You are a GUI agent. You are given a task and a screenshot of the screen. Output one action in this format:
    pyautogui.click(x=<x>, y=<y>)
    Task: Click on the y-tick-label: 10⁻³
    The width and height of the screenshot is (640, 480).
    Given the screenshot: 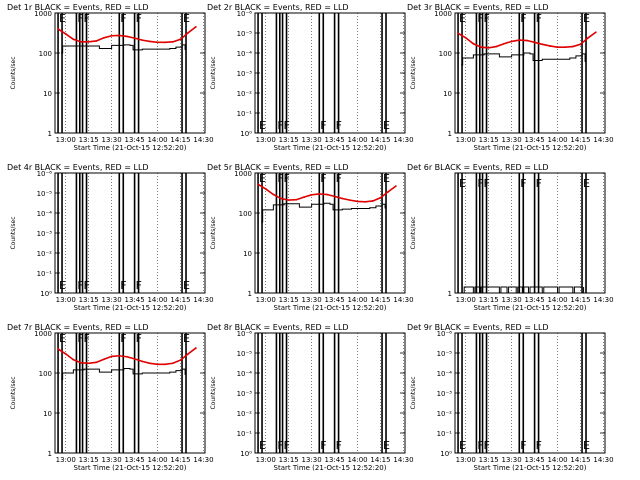 What is the action you would take?
    pyautogui.click(x=245, y=74)
    